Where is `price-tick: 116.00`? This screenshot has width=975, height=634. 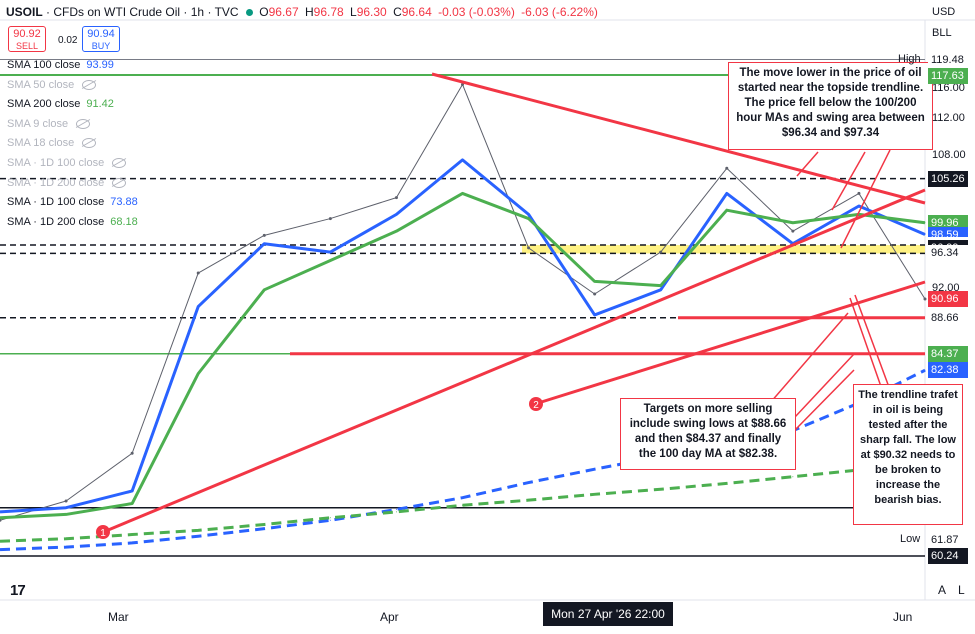 price-tick: 116.00 is located at coordinates (948, 88).